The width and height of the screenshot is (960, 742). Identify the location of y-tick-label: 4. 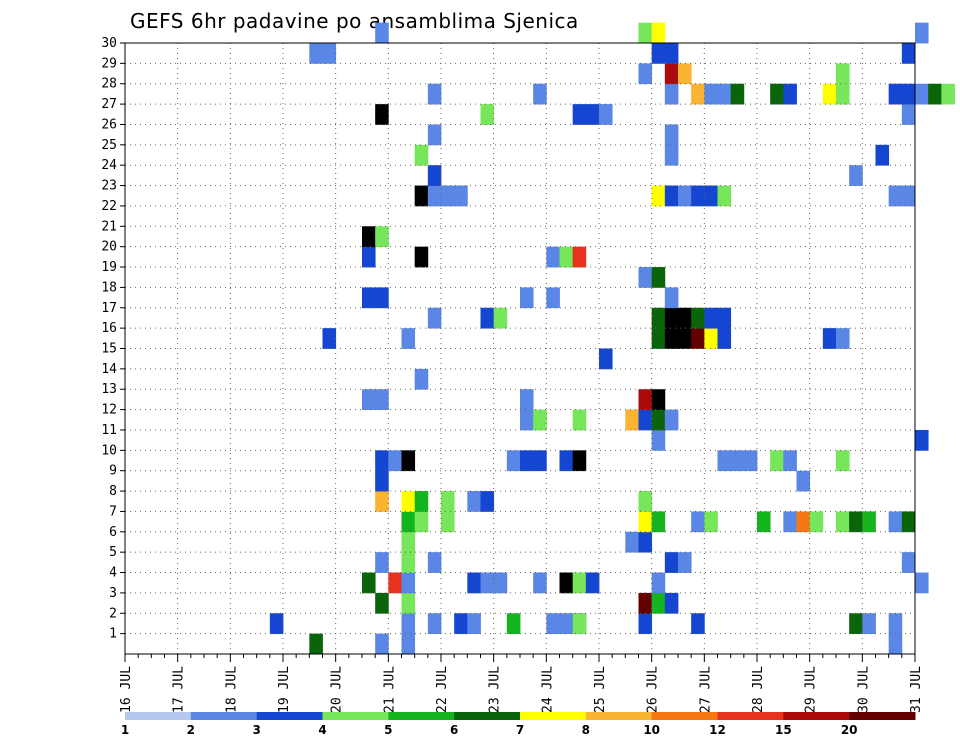
(113, 573).